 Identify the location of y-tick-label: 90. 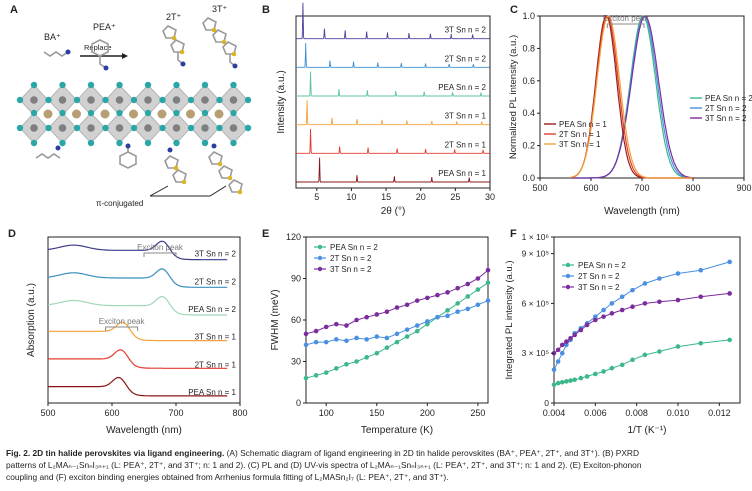
(296, 279).